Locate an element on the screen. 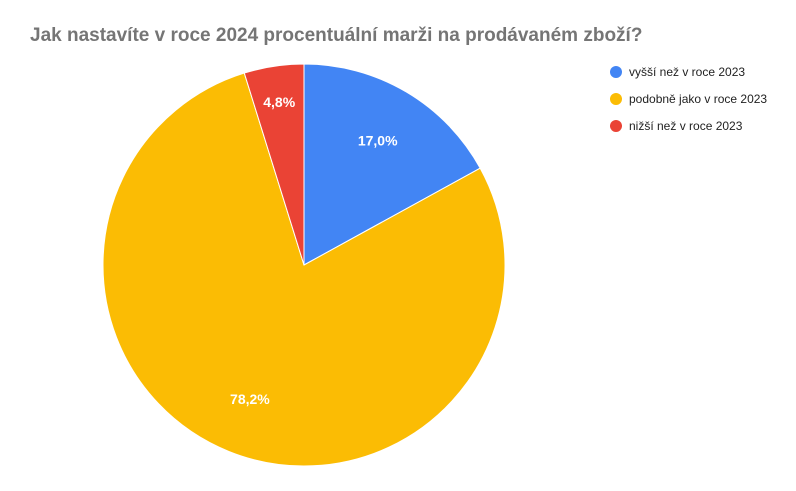  legend-item-lower: nižší než v roce 2023 is located at coordinates (688, 125).